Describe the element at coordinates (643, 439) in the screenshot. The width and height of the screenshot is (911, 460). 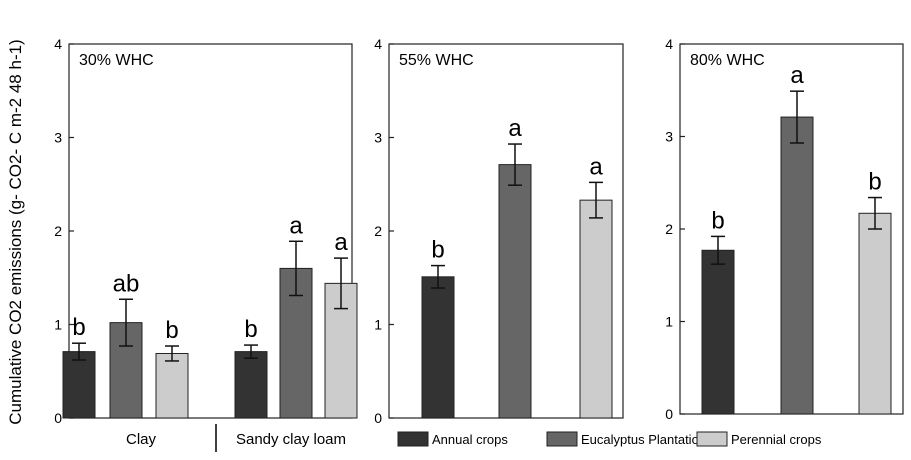
I see `legend-label: Eucalyptus Plantation` at that location.